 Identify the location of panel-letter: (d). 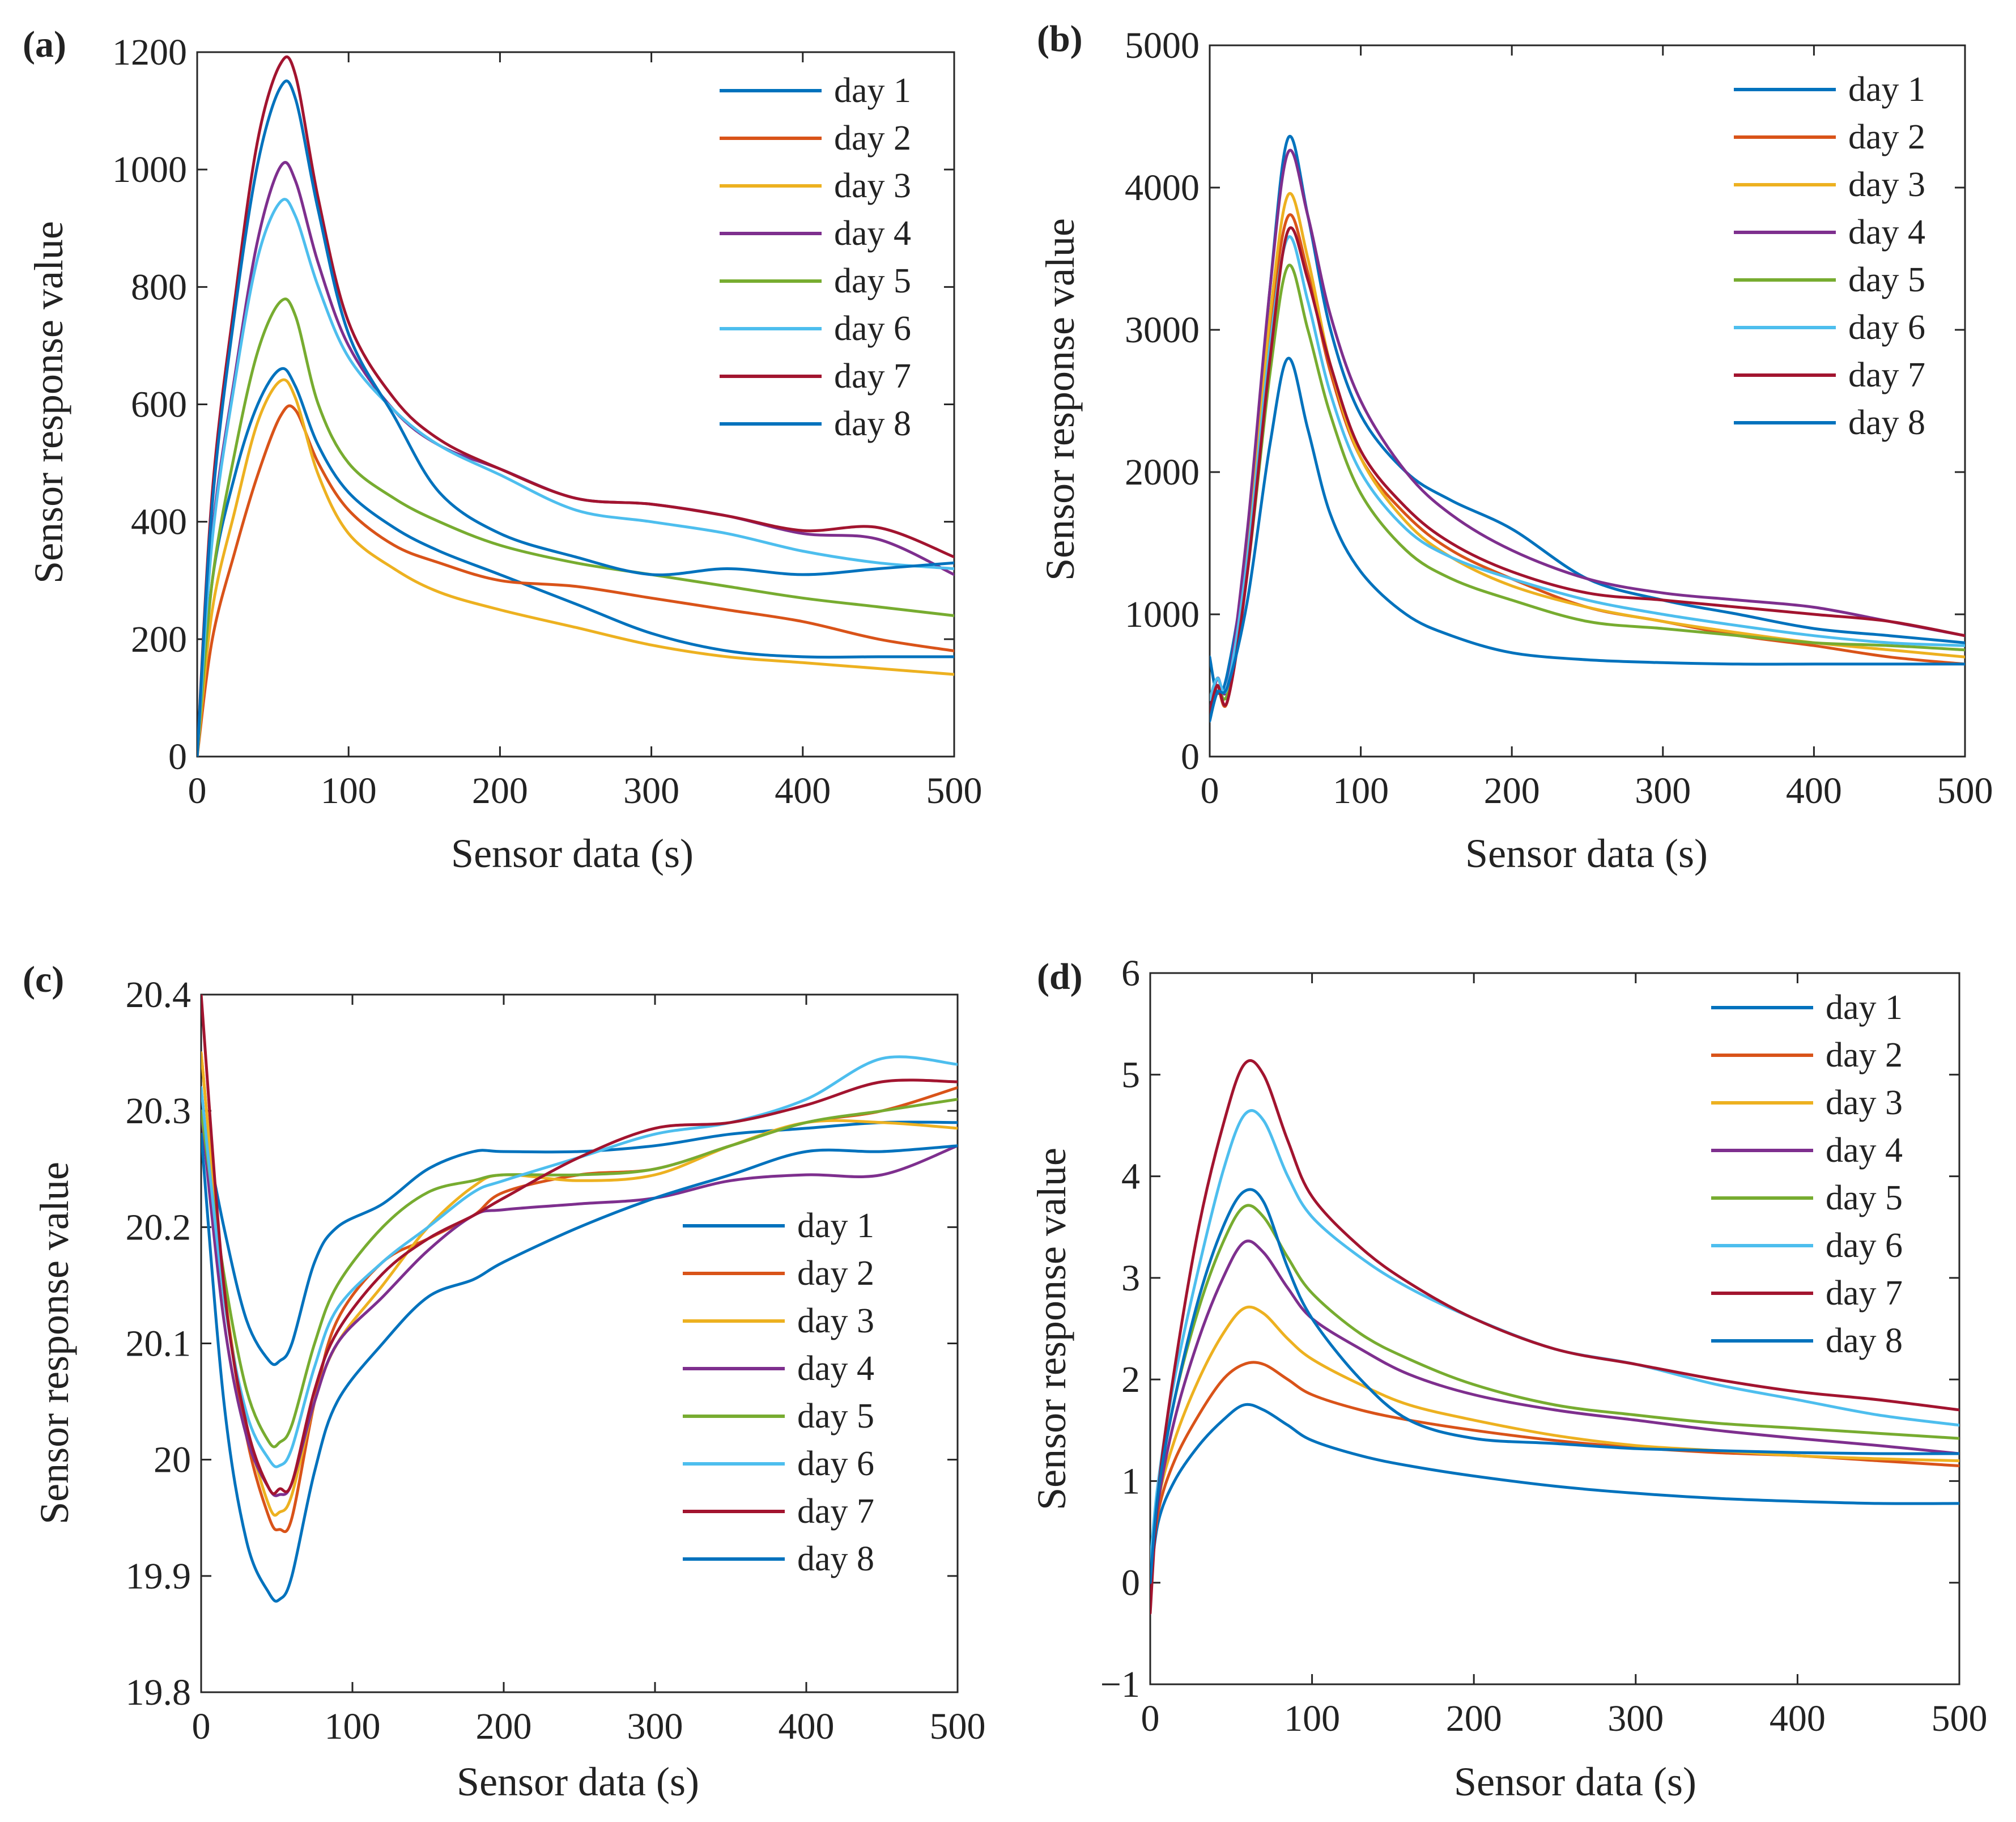
(1060, 977).